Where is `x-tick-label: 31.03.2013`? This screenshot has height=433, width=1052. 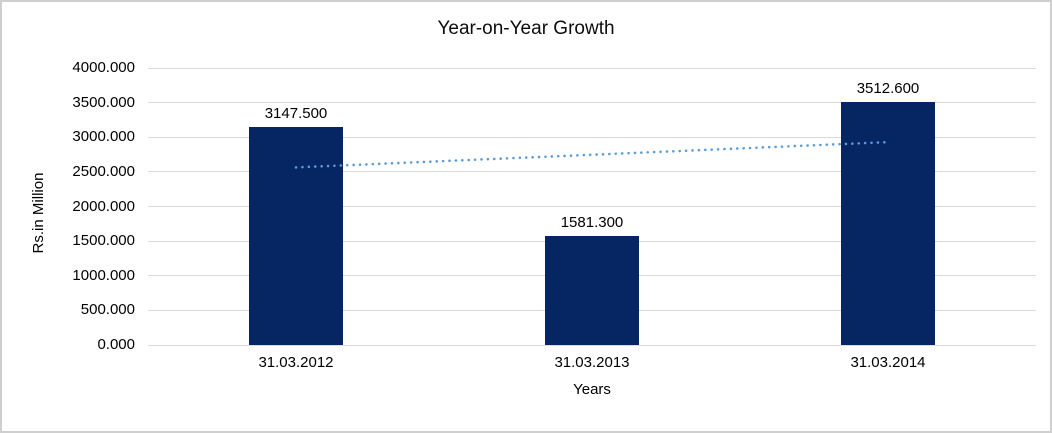
x-tick-label: 31.03.2013 is located at coordinates (592, 362).